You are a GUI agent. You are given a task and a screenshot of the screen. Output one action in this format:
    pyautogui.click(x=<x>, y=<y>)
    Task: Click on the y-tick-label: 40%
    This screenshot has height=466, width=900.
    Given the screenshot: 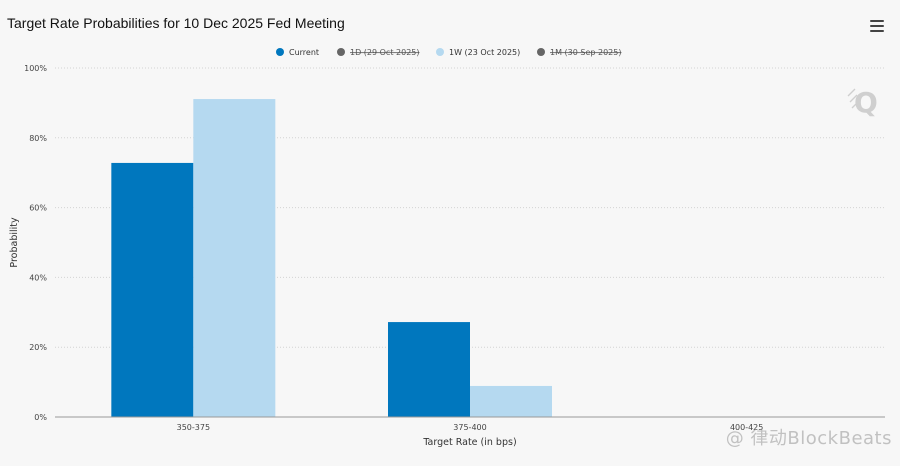 What is the action you would take?
    pyautogui.click(x=38, y=277)
    